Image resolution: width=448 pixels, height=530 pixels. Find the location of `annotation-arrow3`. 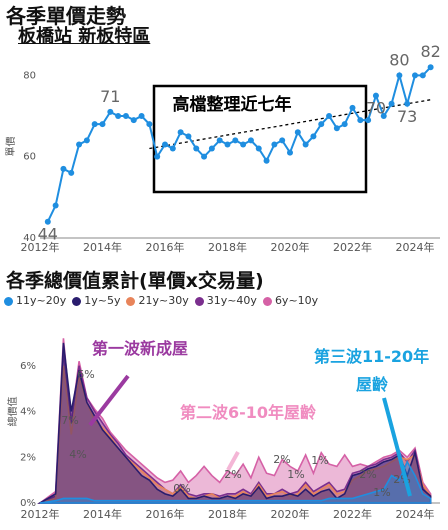

annotation-arrow3 is located at coordinates (397, 447).